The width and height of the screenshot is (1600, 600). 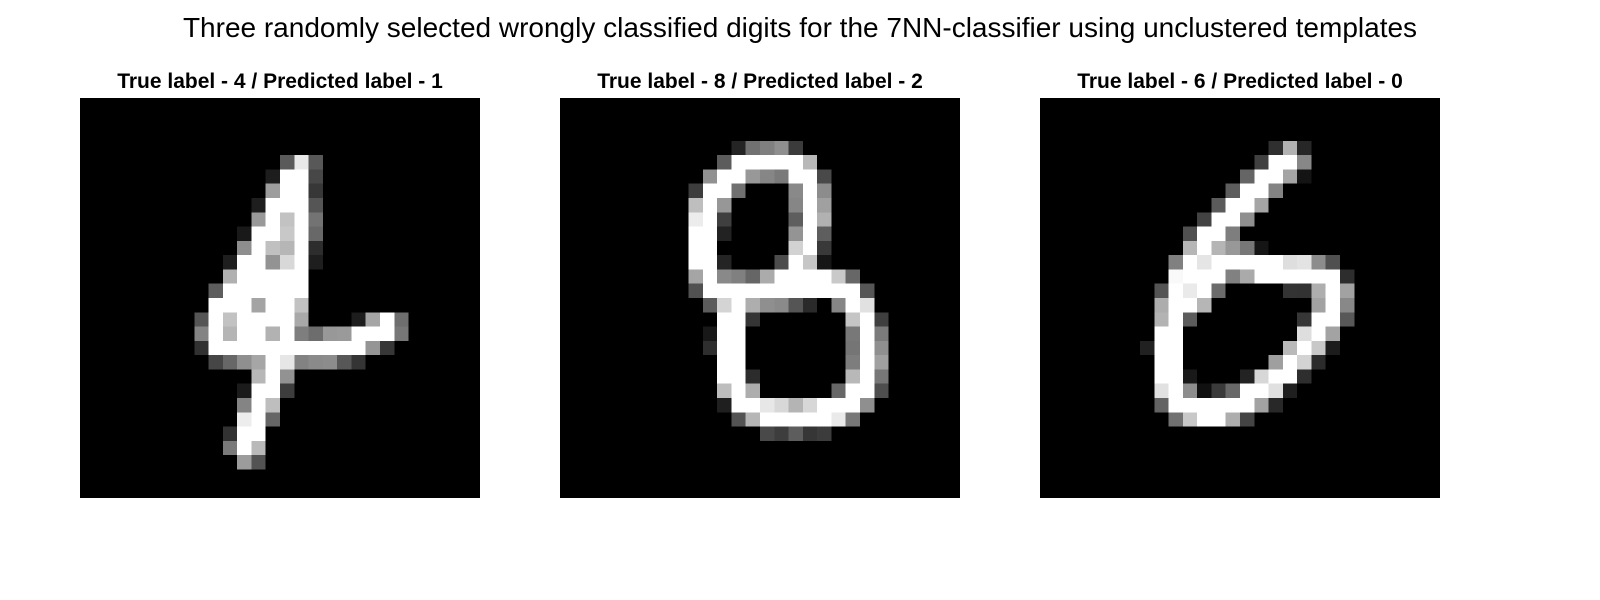 I want to click on panel-title-3: True label - 6 / Predicted label - 0, so click(x=1240, y=81).